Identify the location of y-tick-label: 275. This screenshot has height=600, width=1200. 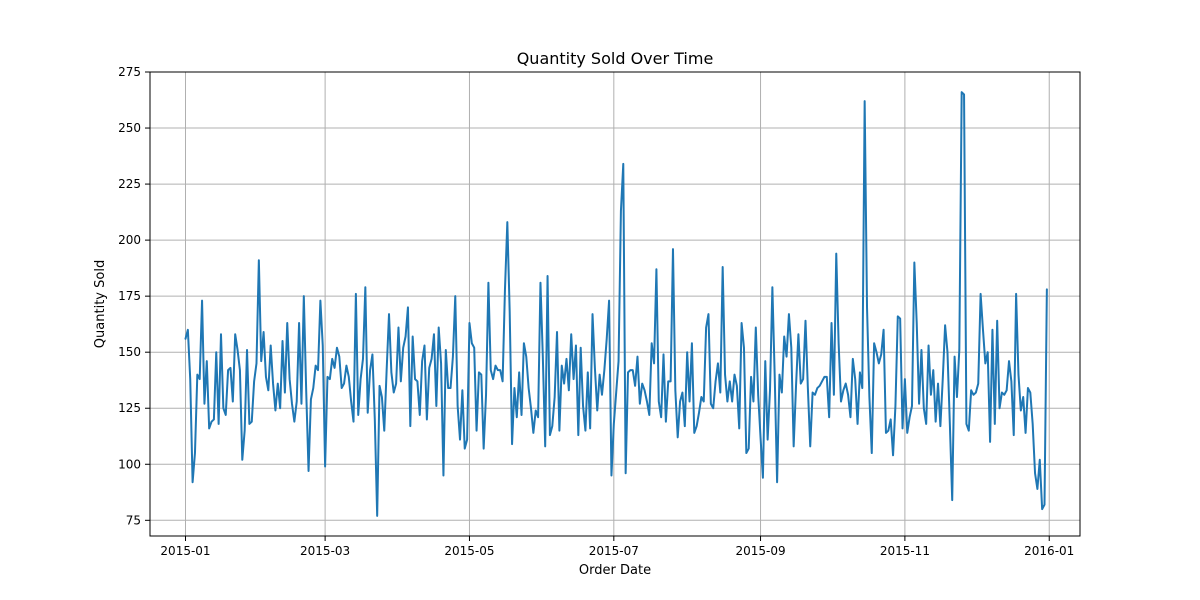
(129, 72).